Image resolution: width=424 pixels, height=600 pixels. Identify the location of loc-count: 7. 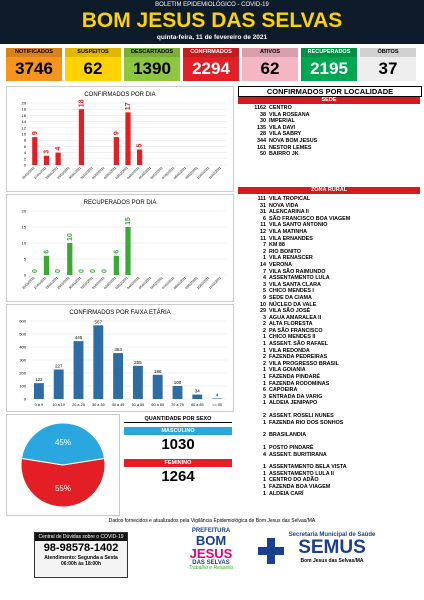
(264, 245).